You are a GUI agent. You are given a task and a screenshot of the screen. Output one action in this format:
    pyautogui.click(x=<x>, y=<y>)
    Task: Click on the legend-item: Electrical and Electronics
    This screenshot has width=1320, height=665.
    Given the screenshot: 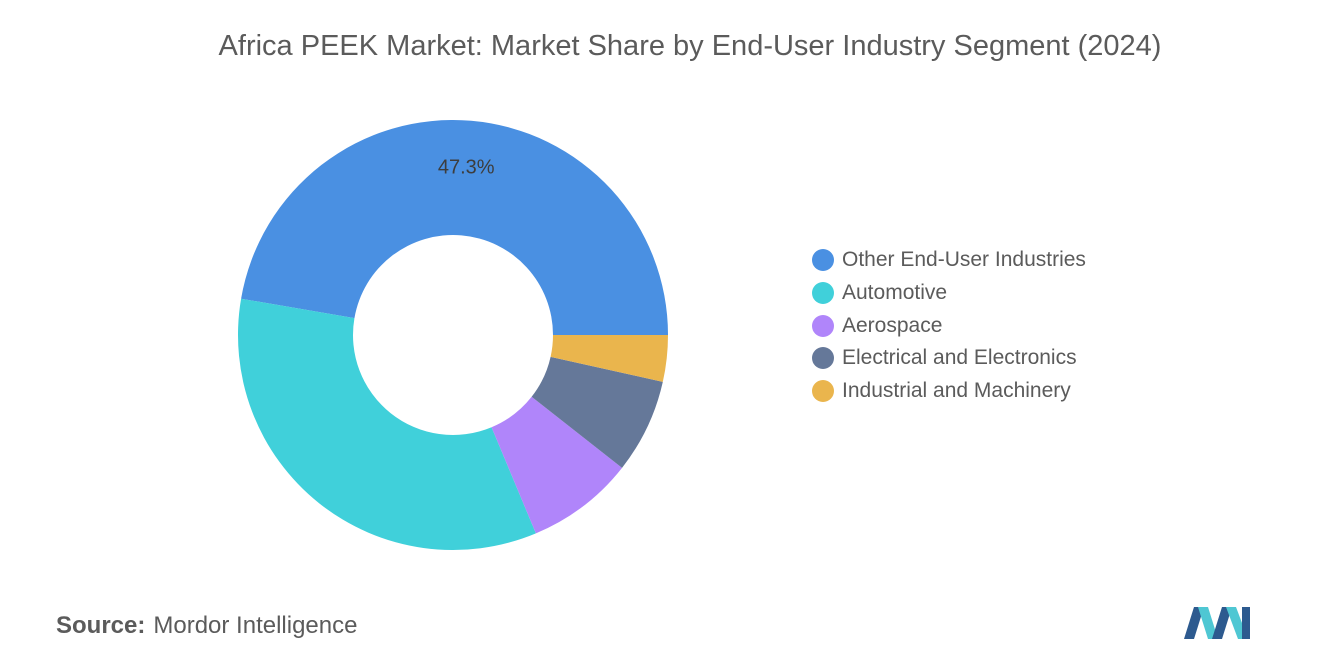 What is the action you would take?
    pyautogui.click(x=949, y=358)
    